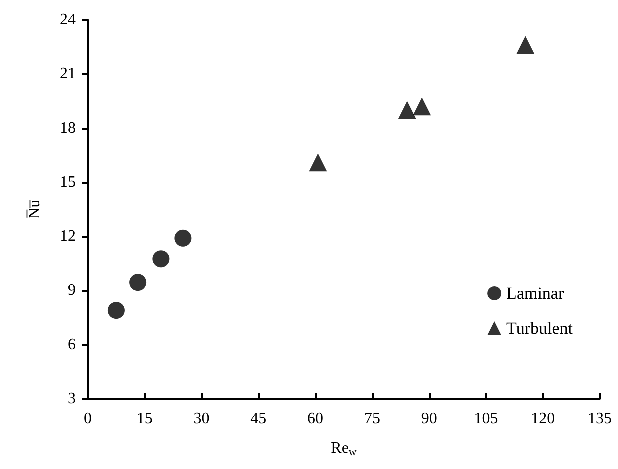  Describe the element at coordinates (258, 419) in the screenshot. I see `x-tick-label: 45` at that location.